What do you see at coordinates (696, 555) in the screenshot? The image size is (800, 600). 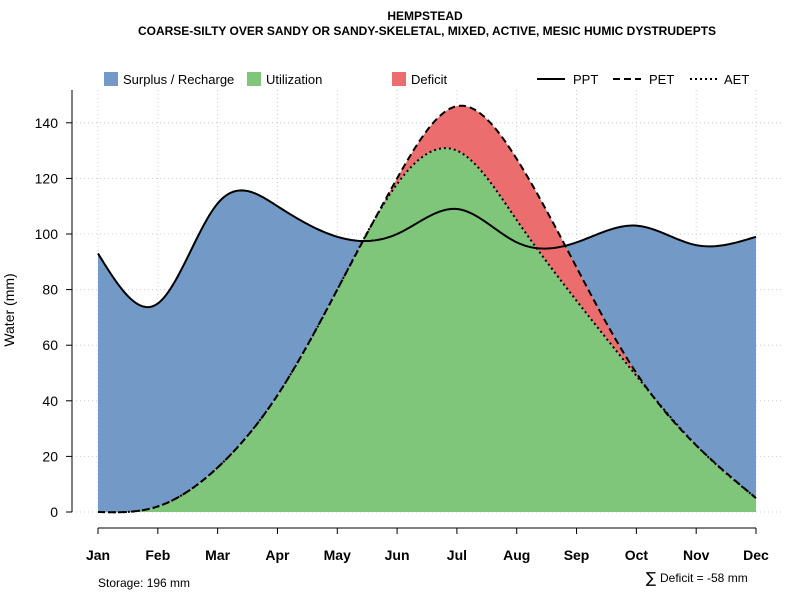 I see `x-tick-label: Nov` at bounding box center [696, 555].